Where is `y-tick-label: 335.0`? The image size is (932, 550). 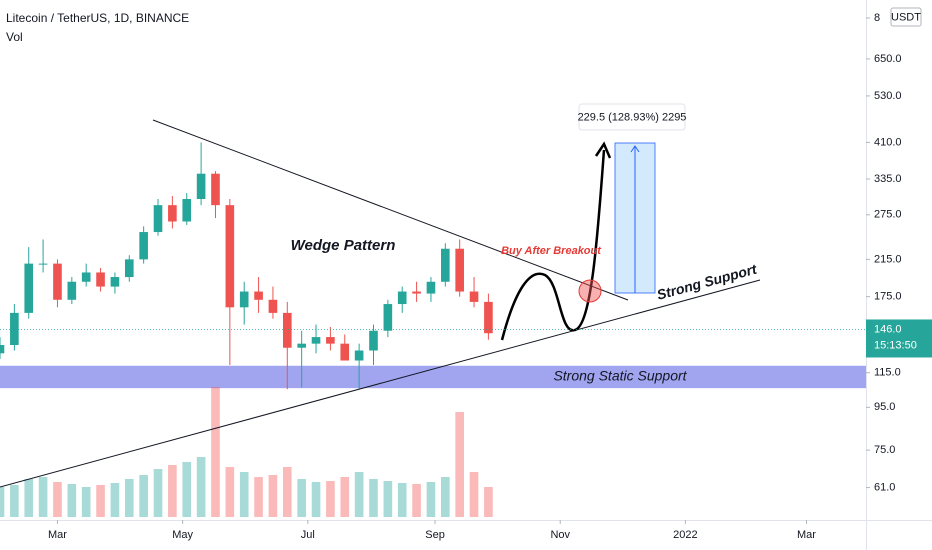 y-tick-label: 335.0 is located at coordinates (888, 179).